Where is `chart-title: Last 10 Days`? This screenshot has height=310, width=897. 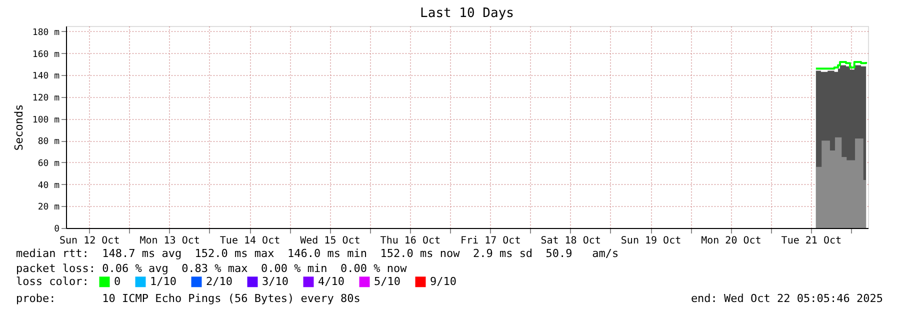 chart-title: Last 10 Days is located at coordinates (467, 13).